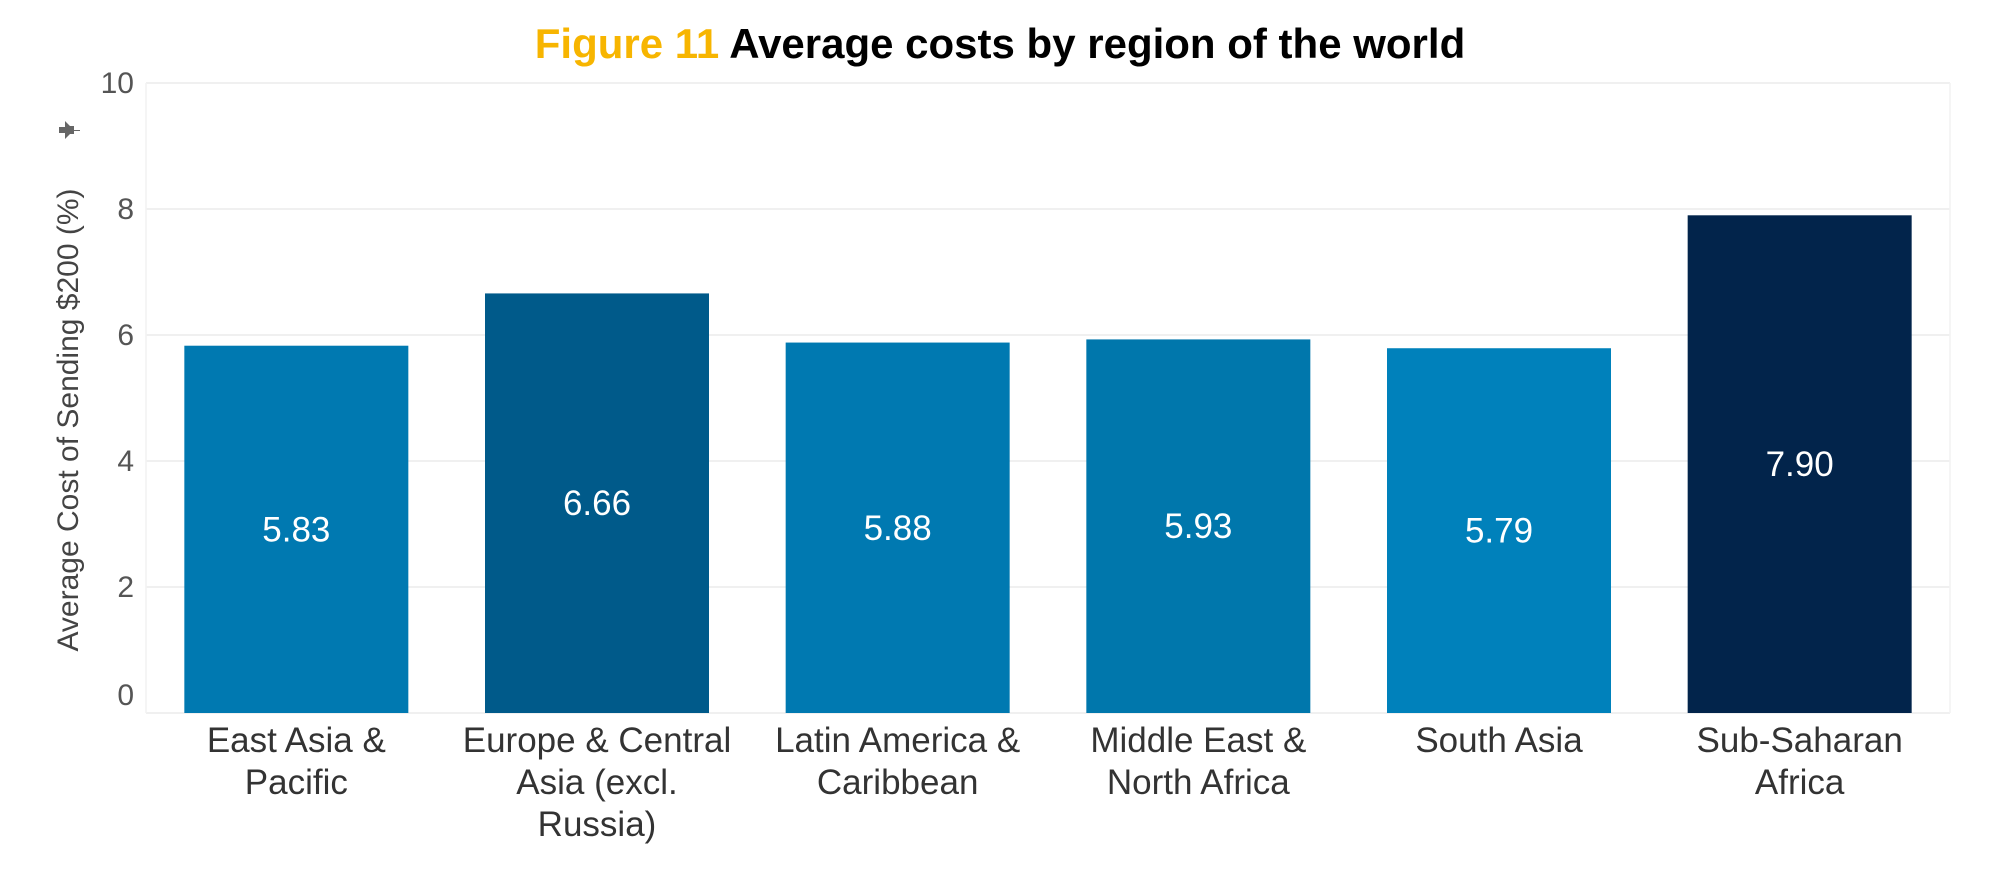 Image resolution: width=2000 pixels, height=894 pixels. What do you see at coordinates (296, 782) in the screenshot?
I see `x-category-line: Pacific` at bounding box center [296, 782].